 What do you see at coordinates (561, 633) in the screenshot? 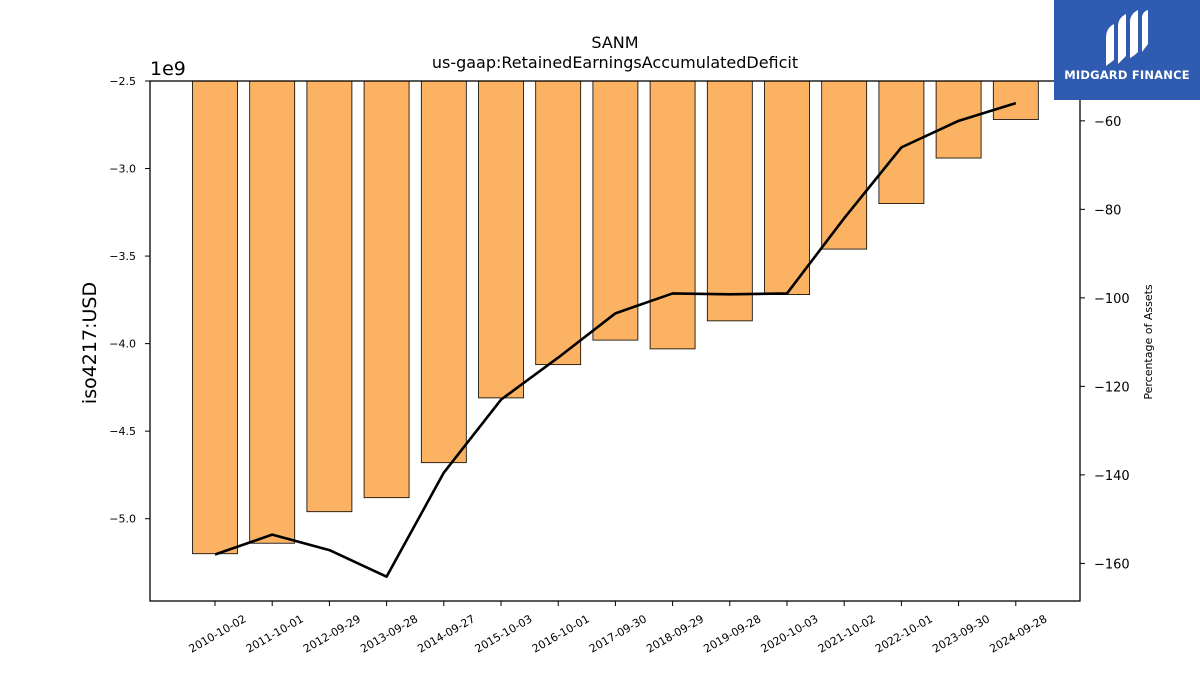
I see `x-tick-label: 2016-10-01` at bounding box center [561, 633].